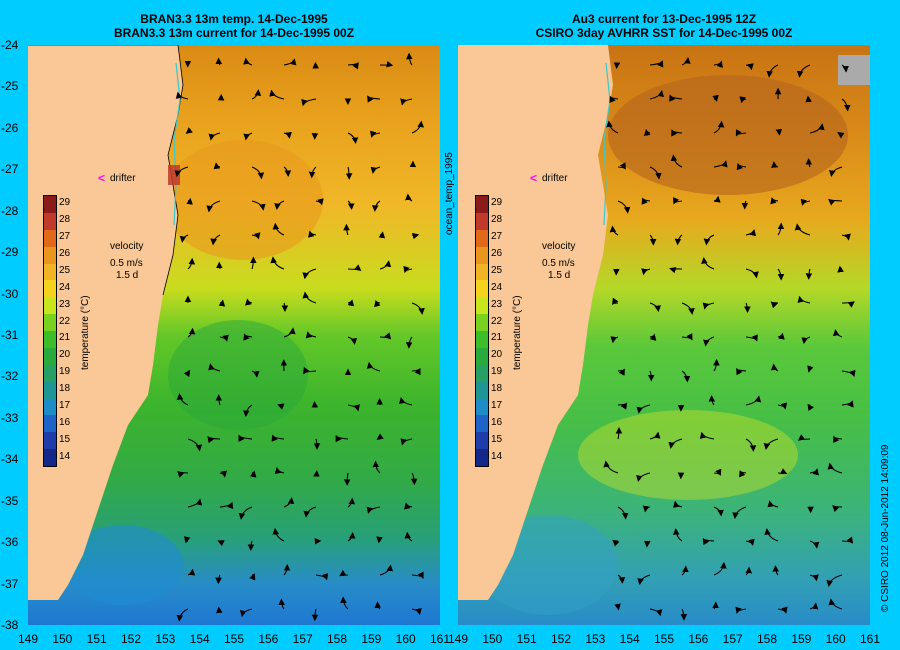 The width and height of the screenshot is (900, 650). What do you see at coordinates (10, 583) in the screenshot?
I see `y-axis-label: -37` at bounding box center [10, 583].